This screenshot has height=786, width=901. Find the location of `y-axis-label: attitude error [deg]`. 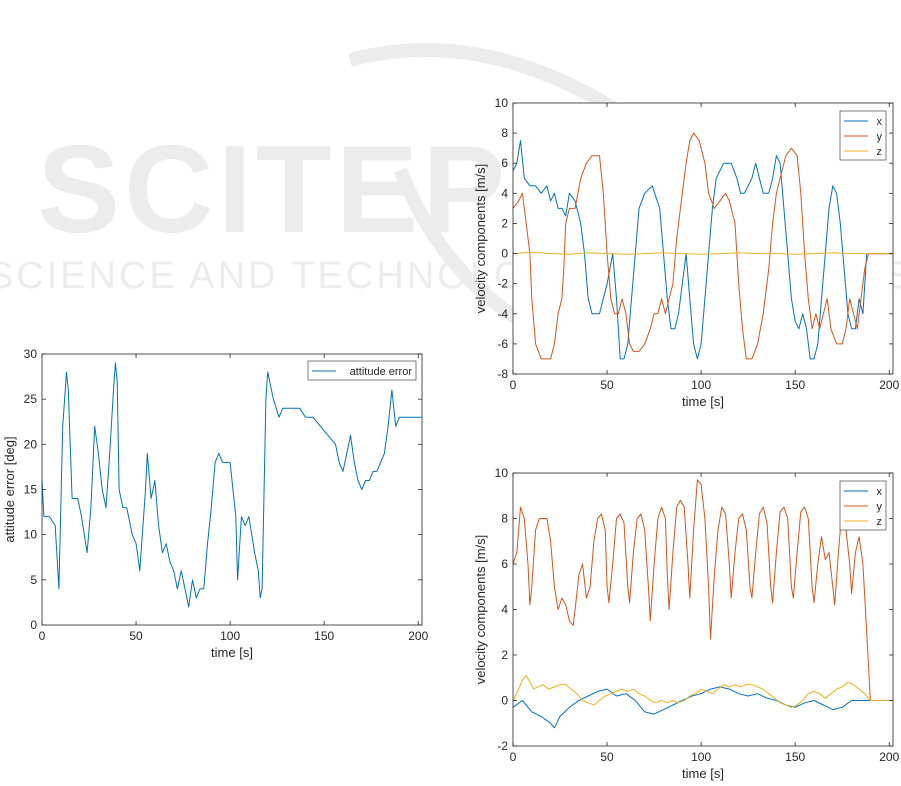

y-axis-label: attitude error [deg] is located at coordinates (9, 489).